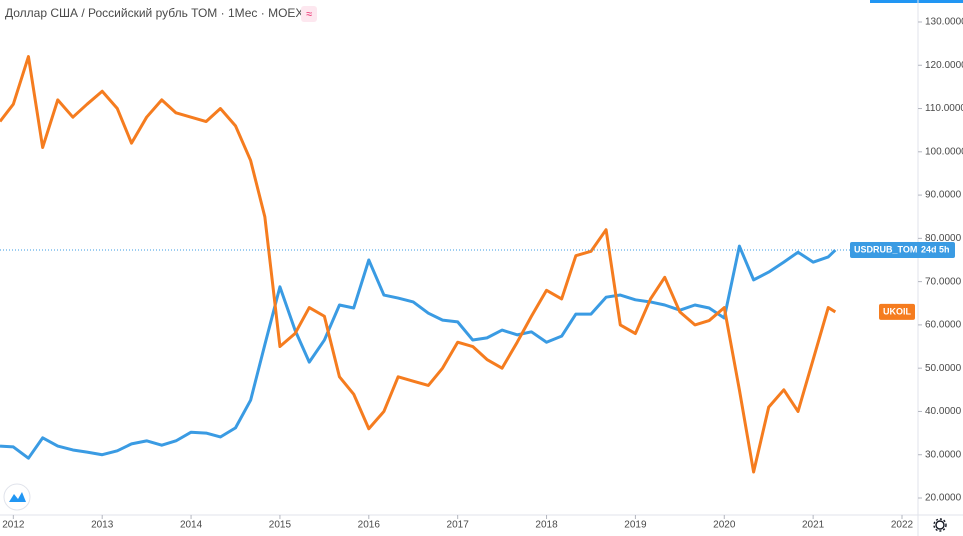 The width and height of the screenshot is (963, 536). Describe the element at coordinates (943, 411) in the screenshot. I see `y-tick-label: 40.0000` at that location.